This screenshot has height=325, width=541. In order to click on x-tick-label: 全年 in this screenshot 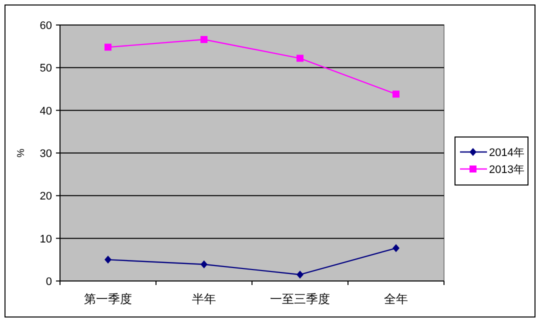, I will do `click(396, 299)`.